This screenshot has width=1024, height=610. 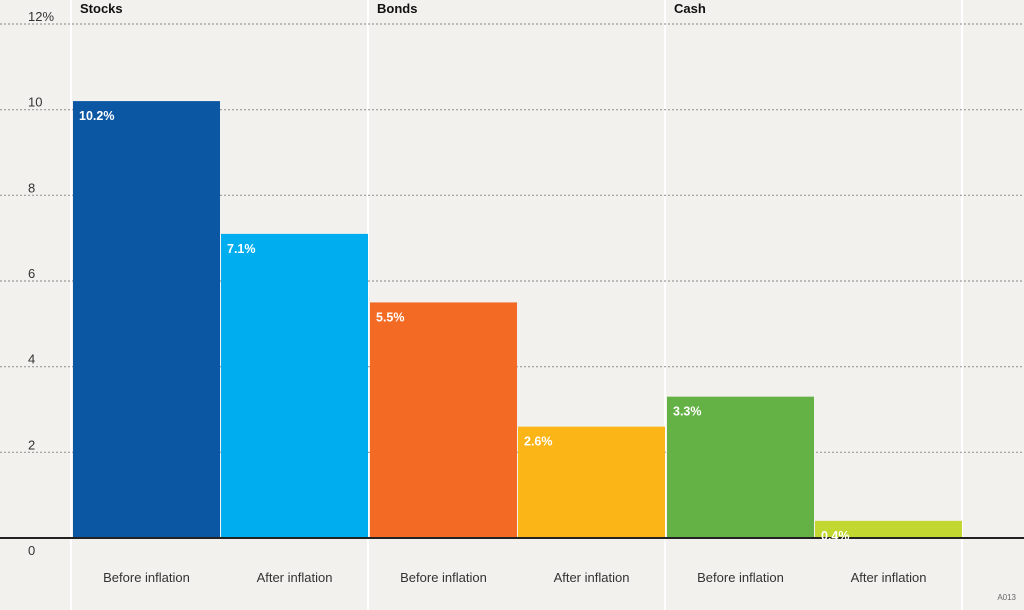 I want to click on data-label: 5.5%, so click(x=390, y=317).